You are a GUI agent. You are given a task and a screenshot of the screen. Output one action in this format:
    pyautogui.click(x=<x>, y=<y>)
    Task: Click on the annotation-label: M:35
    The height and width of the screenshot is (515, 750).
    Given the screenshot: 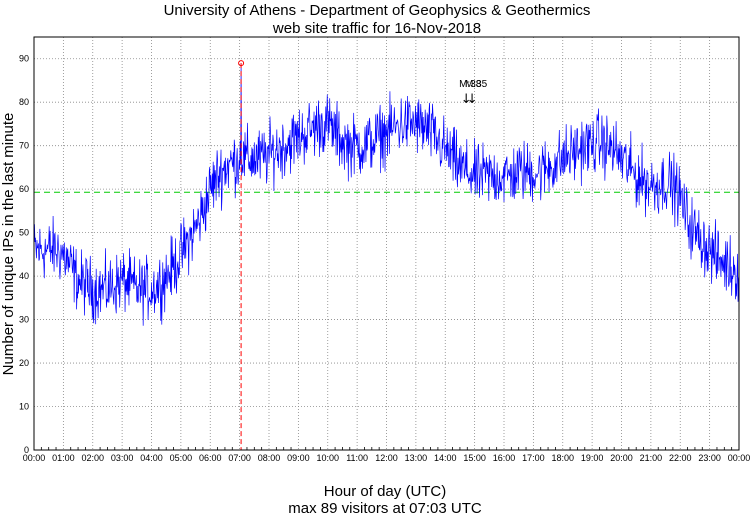 What is the action you would take?
    pyautogui.click(x=476, y=84)
    